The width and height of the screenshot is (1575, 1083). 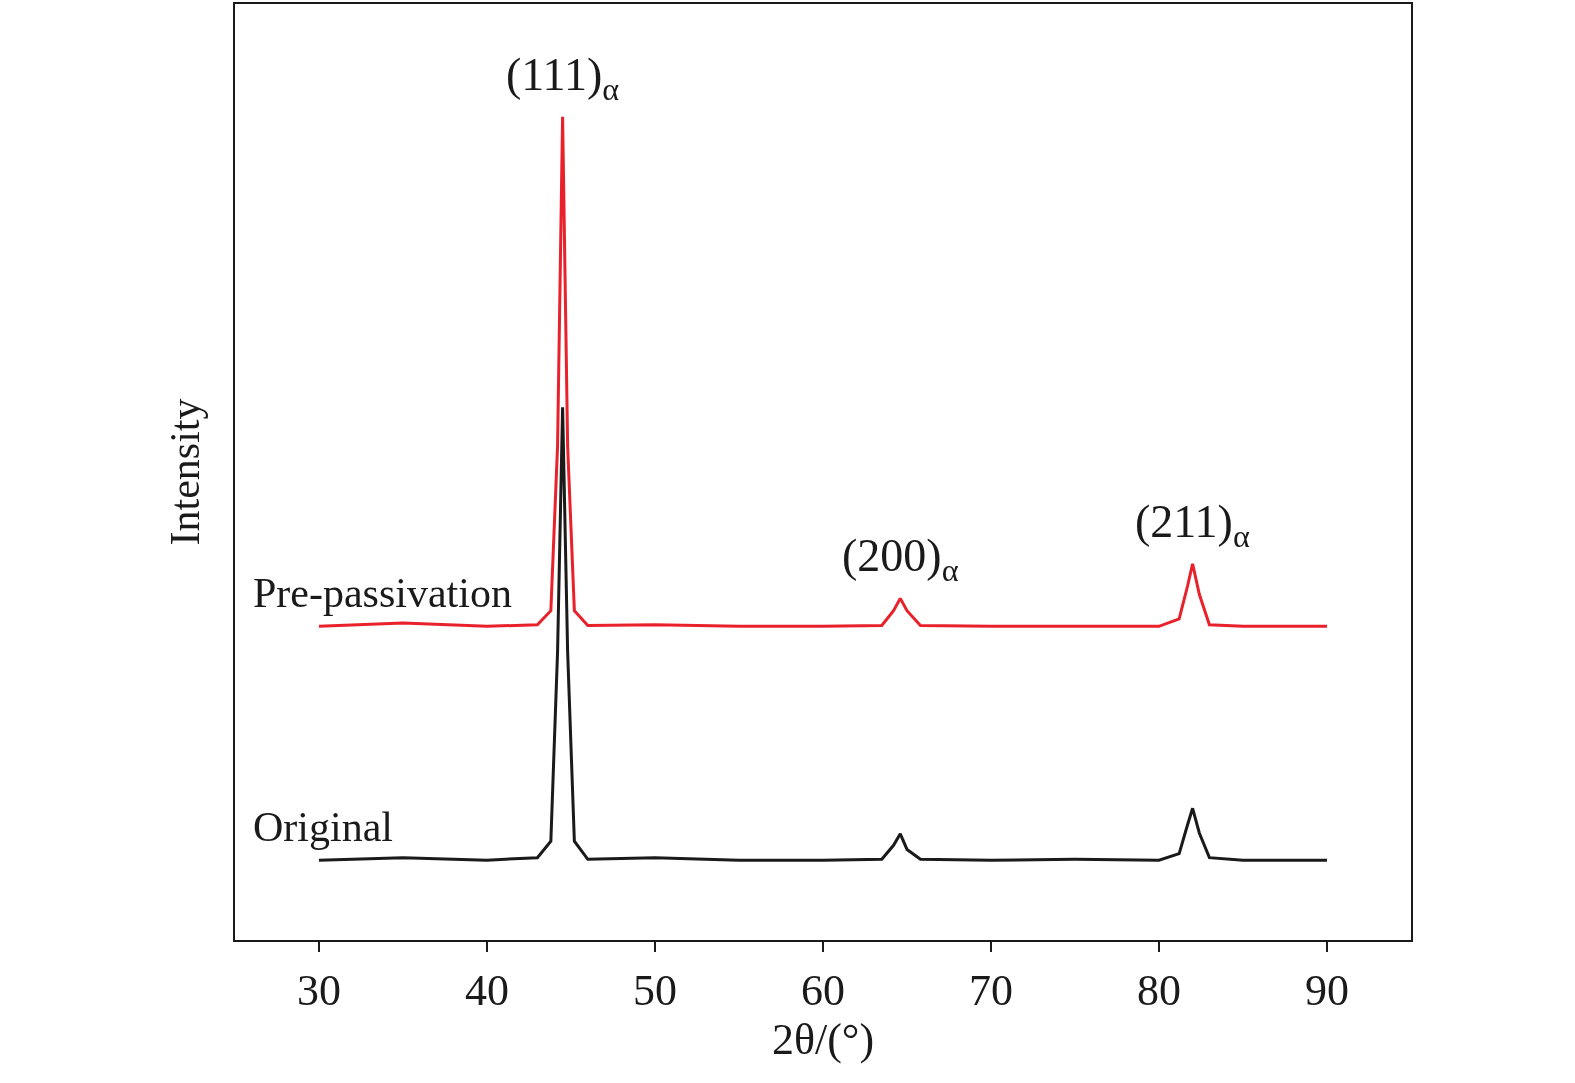 What do you see at coordinates (382, 593) in the screenshot?
I see `series-label: Pre-passivation` at bounding box center [382, 593].